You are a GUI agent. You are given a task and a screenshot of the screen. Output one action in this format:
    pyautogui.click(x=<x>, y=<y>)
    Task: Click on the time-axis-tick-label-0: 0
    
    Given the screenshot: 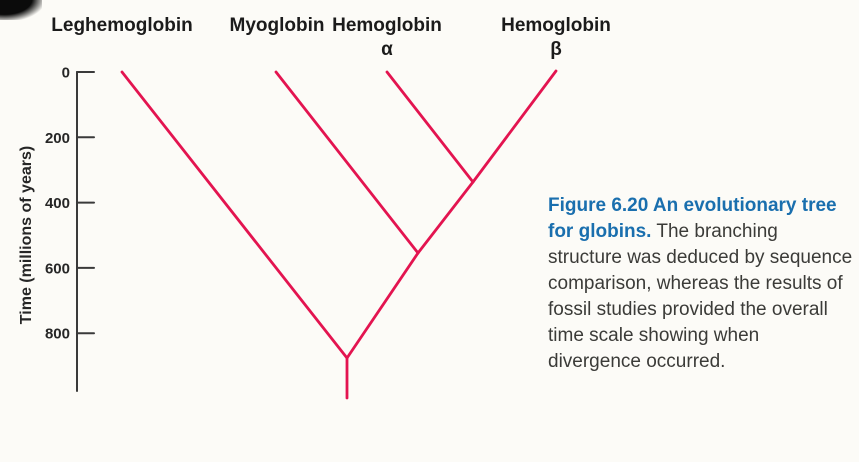 What is the action you would take?
    pyautogui.click(x=66, y=73)
    